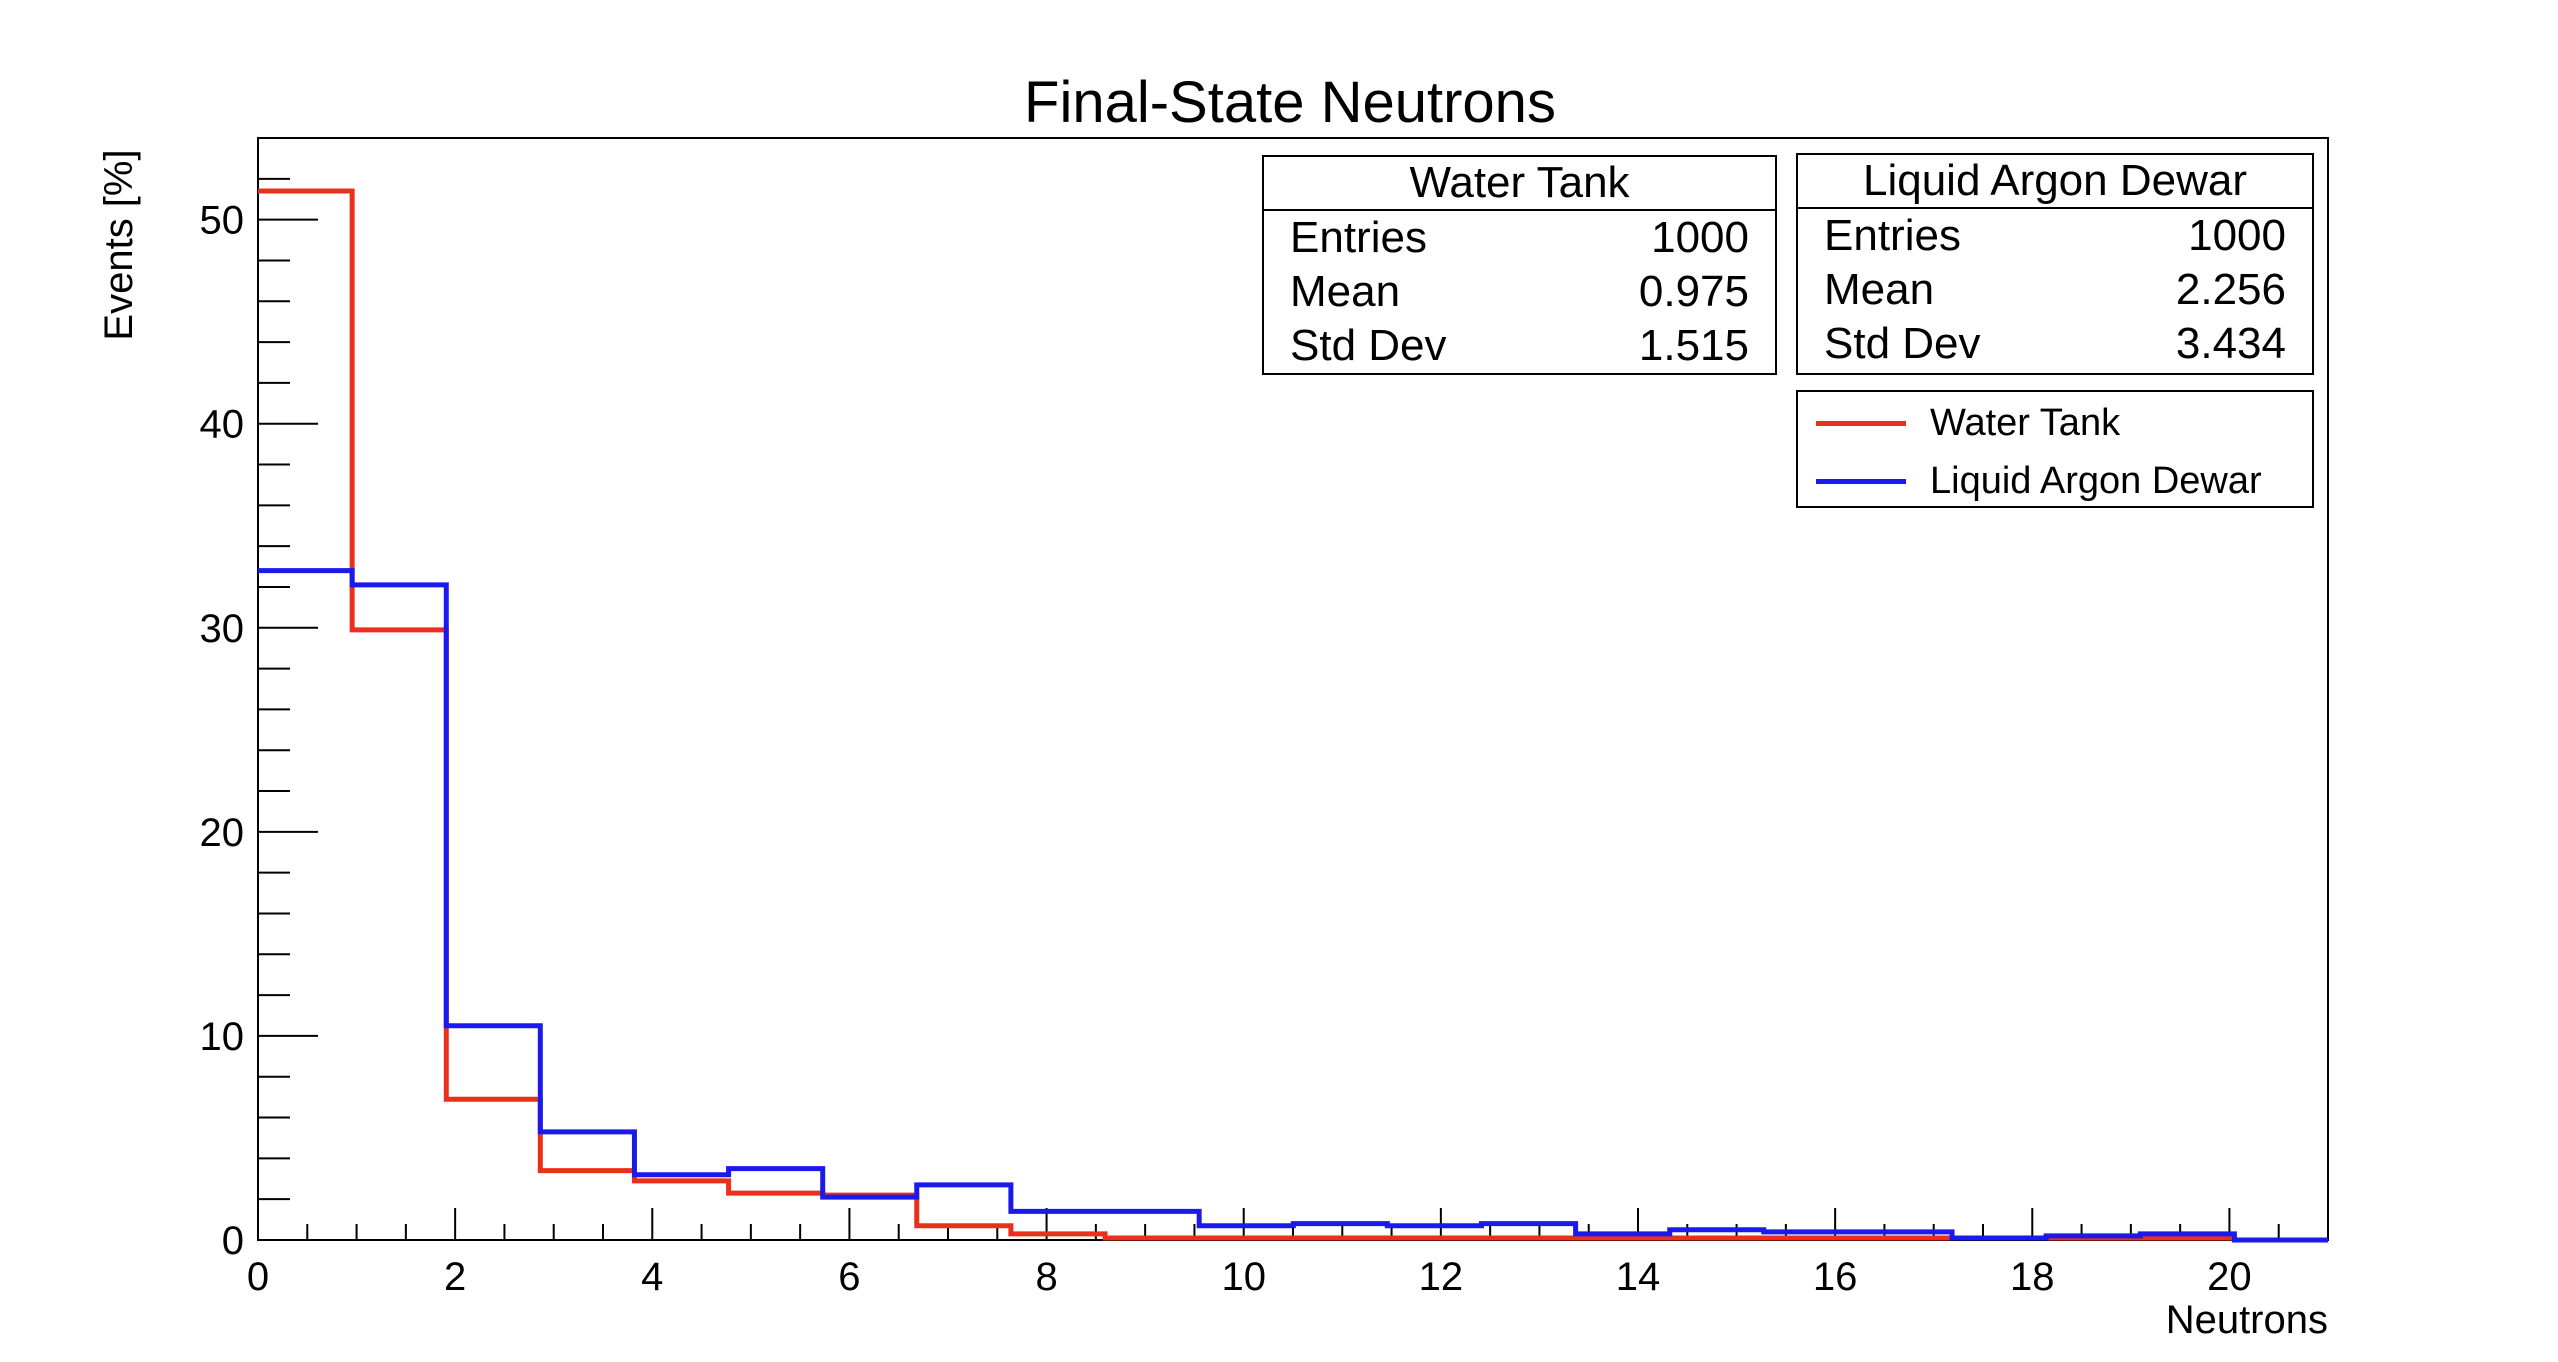 This screenshot has width=2558, height=1362. I want to click on x-tick-label: 18, so click(2032, 1277).